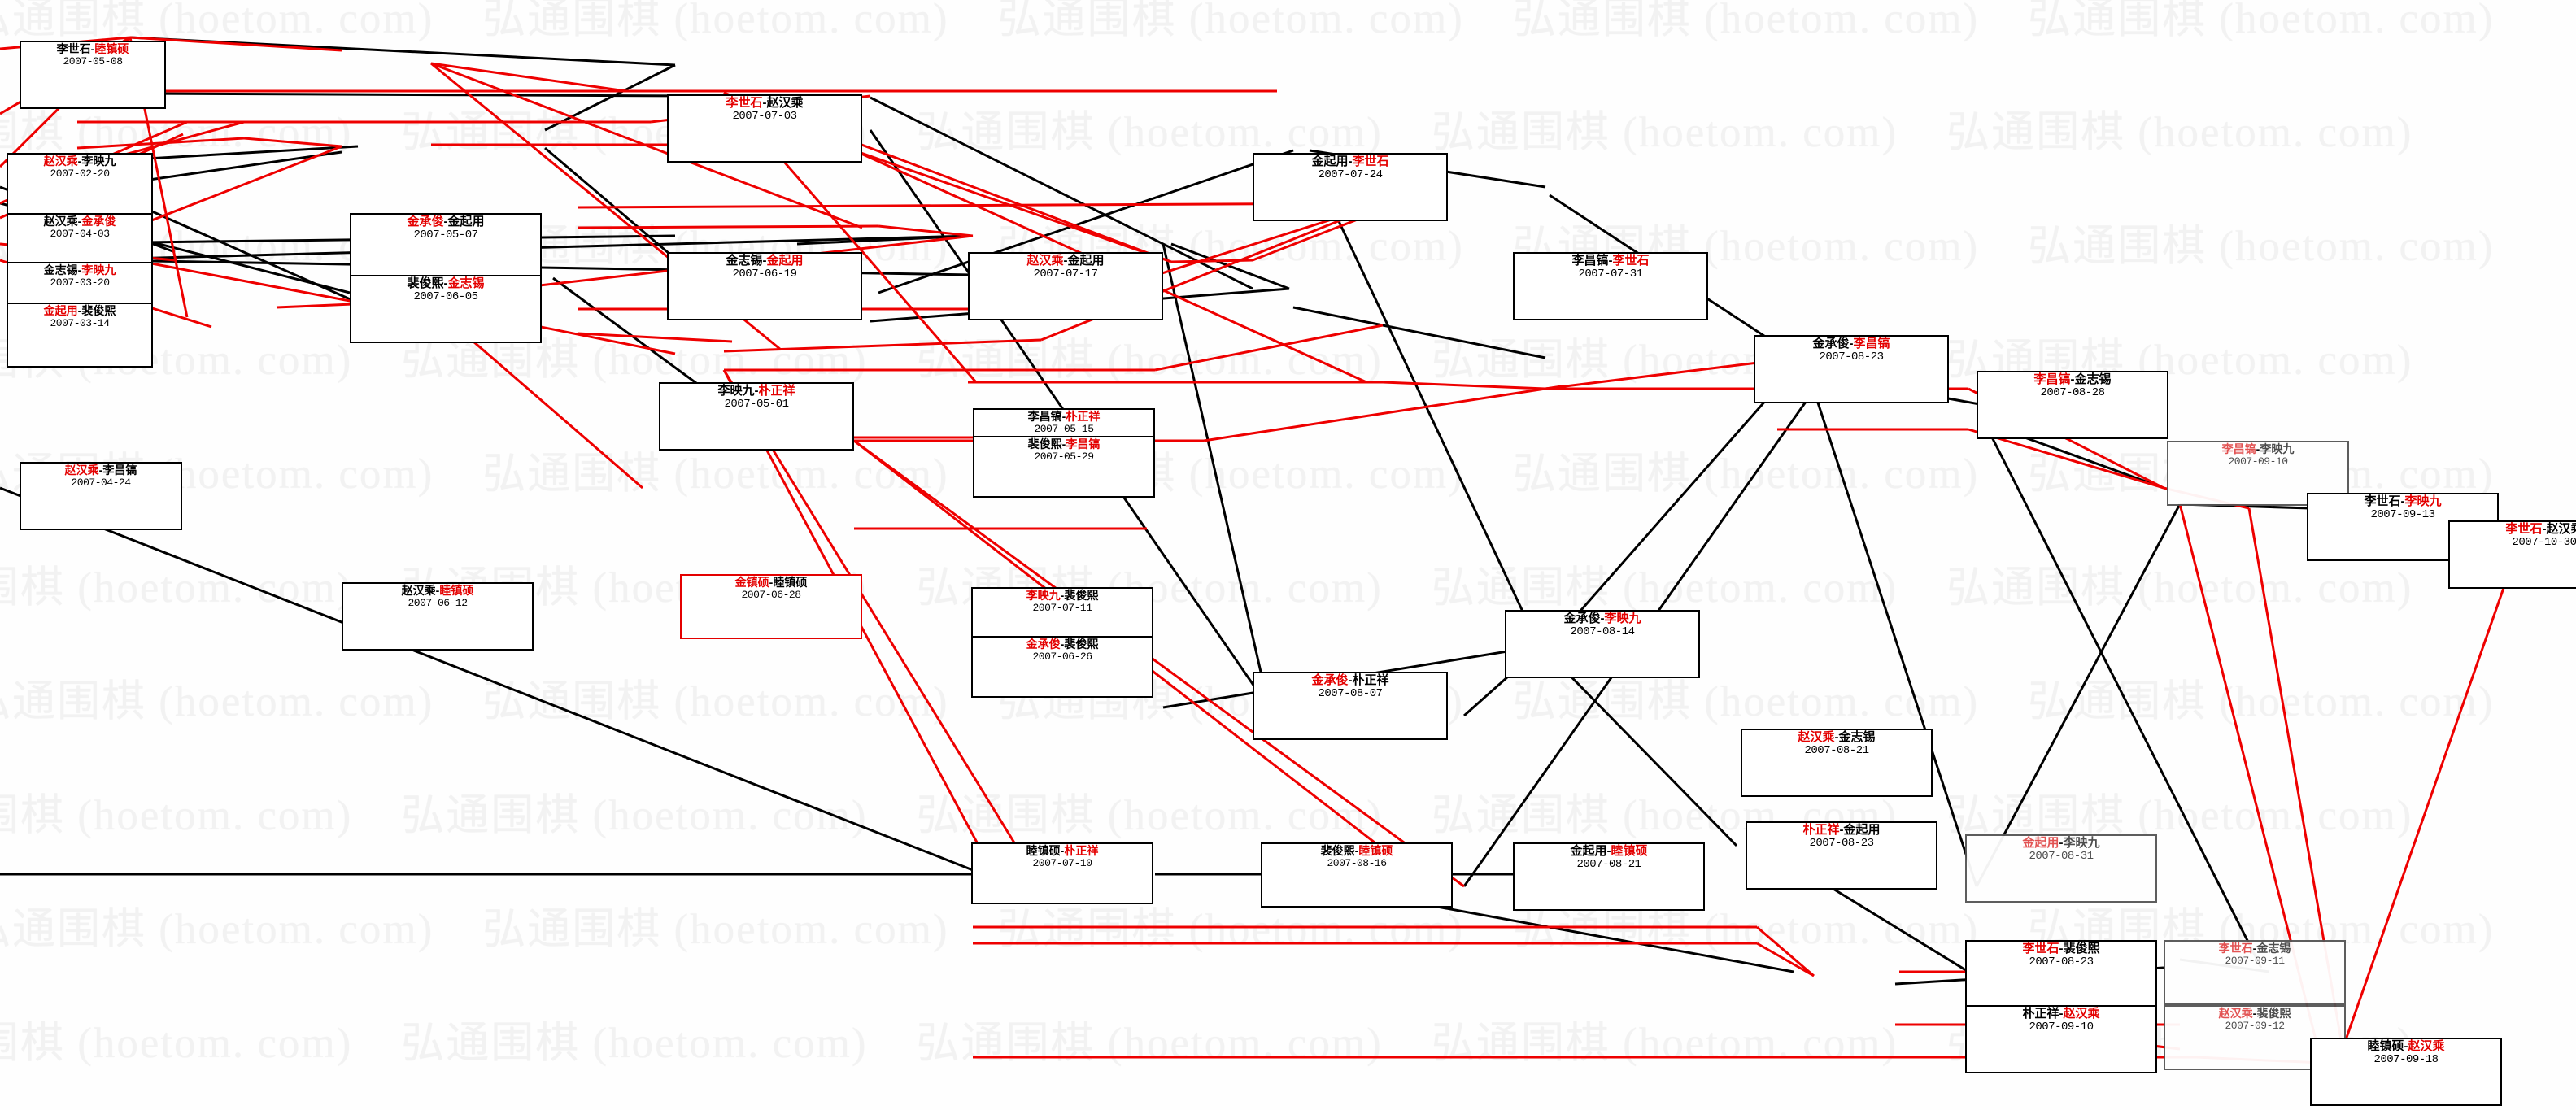 The height and width of the screenshot is (1110, 2576). I want to click on match-node: 李昌镐-金志锡 2007-08-28, so click(2072, 405).